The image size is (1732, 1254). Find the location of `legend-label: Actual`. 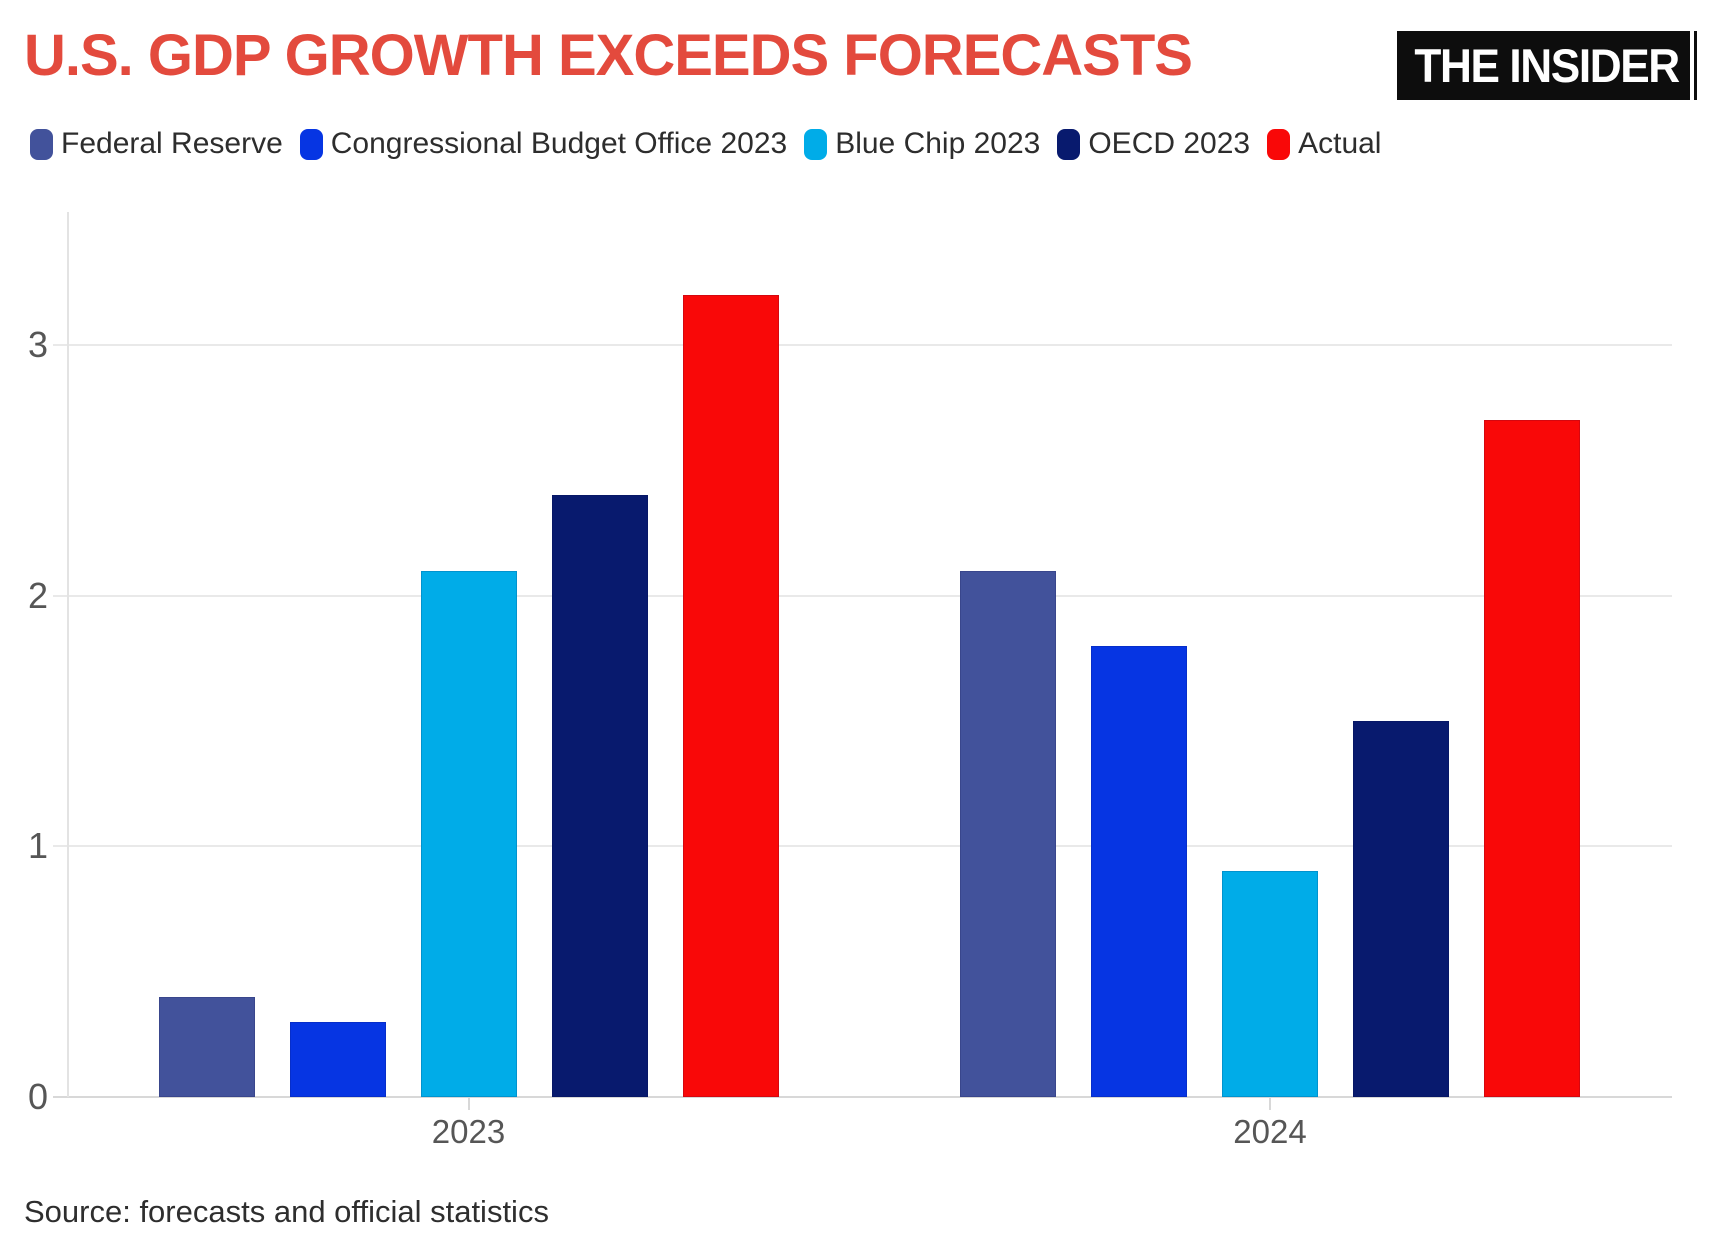

legend-label: Actual is located at coordinates (1340, 143).